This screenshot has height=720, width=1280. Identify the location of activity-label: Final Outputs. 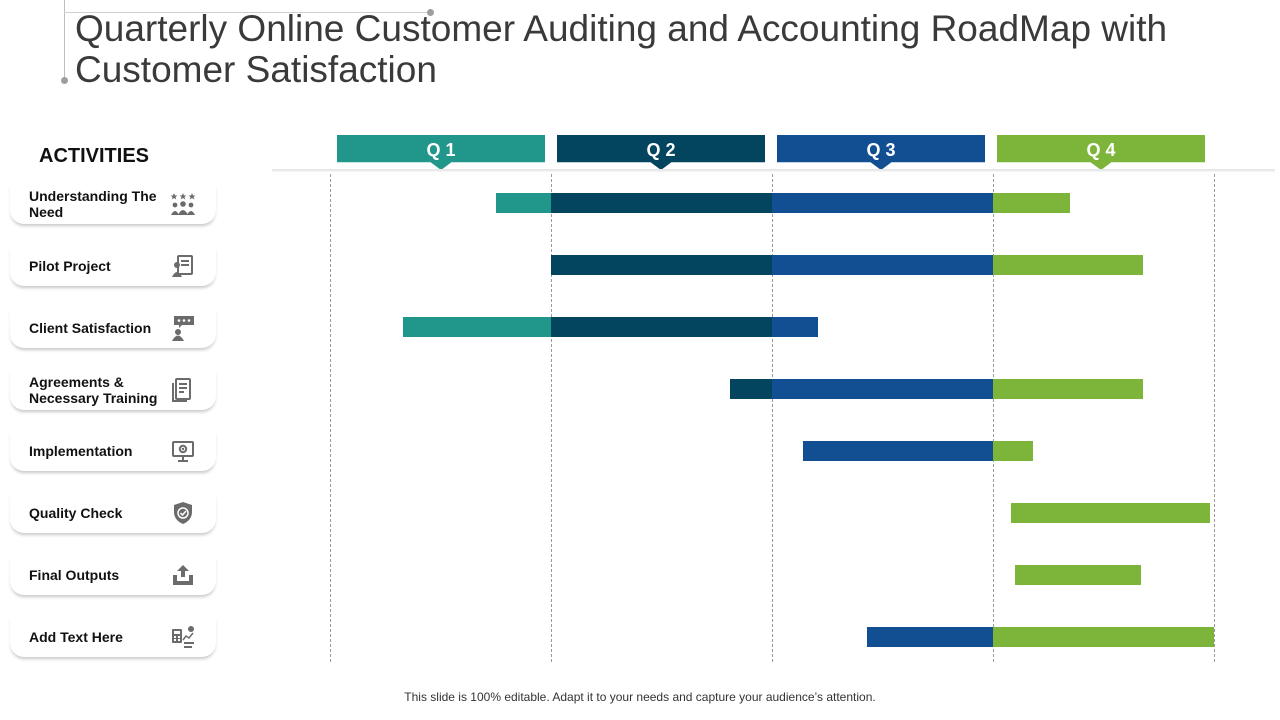
(74, 575).